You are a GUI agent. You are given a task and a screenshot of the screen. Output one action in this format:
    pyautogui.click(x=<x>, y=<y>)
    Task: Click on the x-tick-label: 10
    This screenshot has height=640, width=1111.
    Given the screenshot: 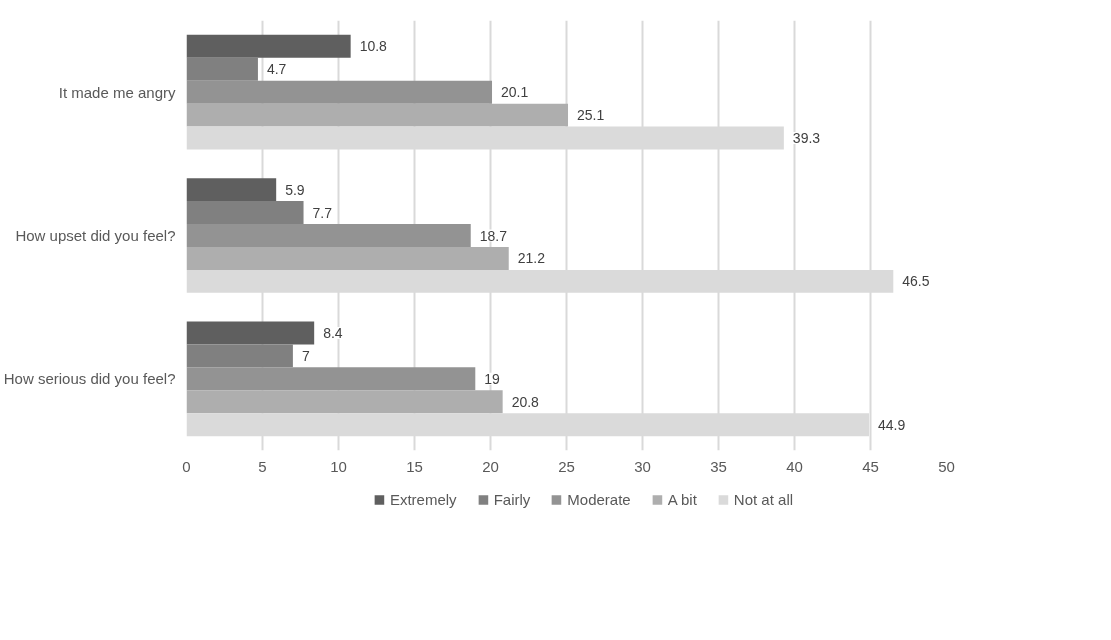 What is the action you would take?
    pyautogui.click(x=338, y=466)
    